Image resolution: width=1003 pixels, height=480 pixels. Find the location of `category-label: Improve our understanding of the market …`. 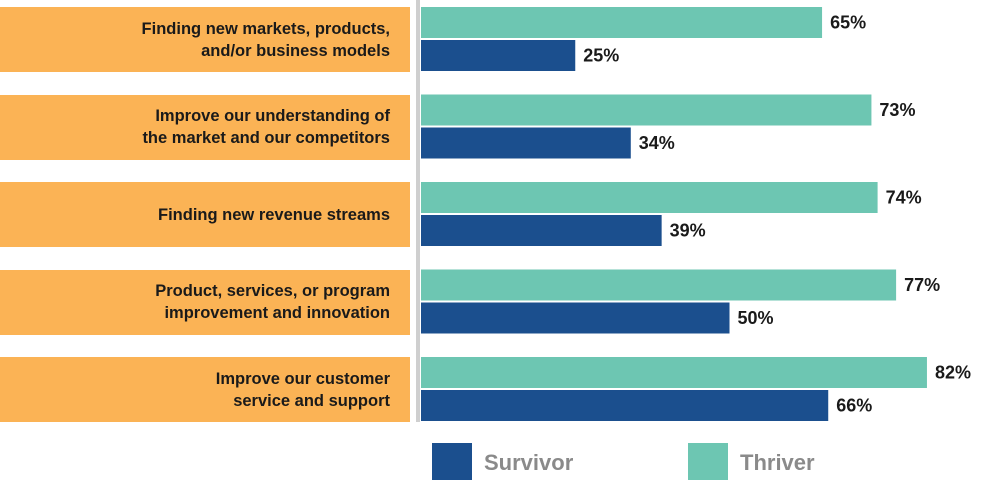

category-label: Improve our understanding of the market … is located at coordinates (205, 127).